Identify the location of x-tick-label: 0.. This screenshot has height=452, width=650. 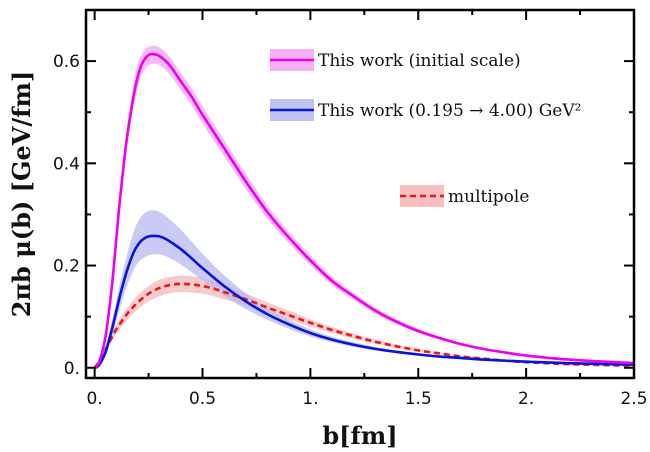
(95, 399).